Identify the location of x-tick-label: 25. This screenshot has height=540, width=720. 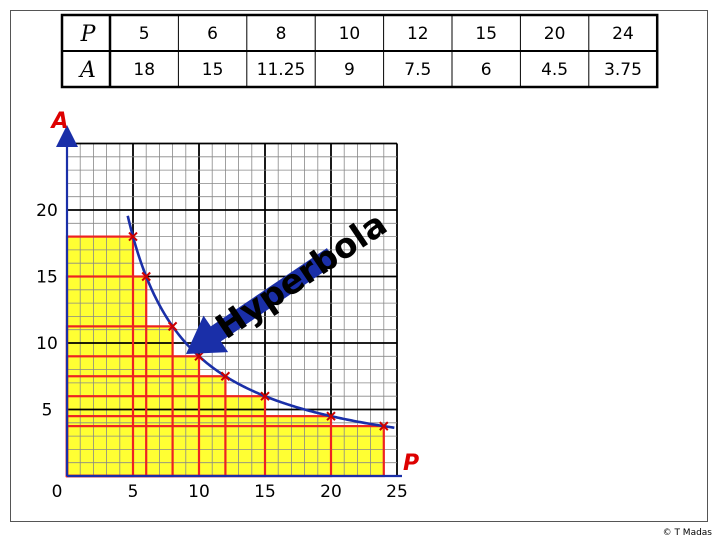
(397, 492).